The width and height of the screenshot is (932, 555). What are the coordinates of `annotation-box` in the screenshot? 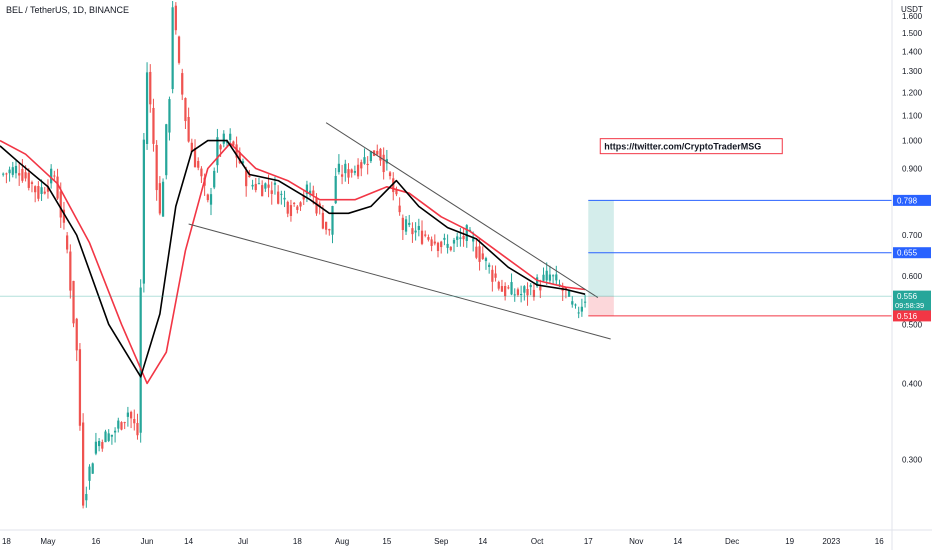 It's located at (691, 146).